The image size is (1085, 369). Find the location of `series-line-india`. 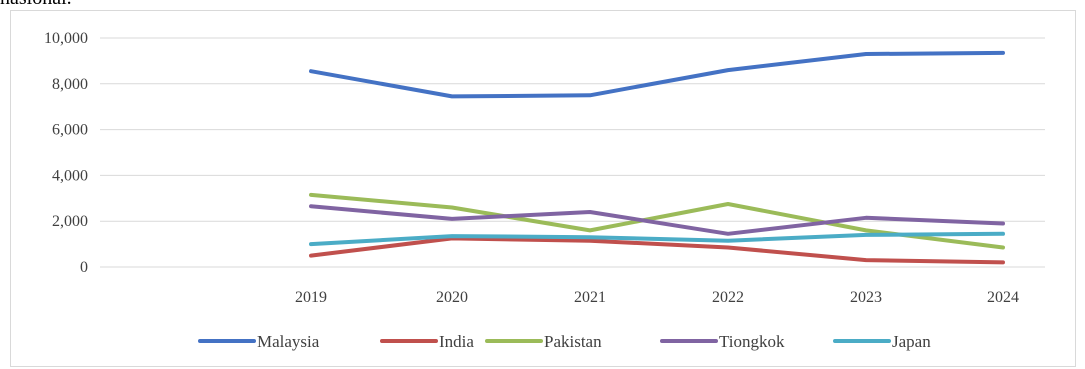

series-line-india is located at coordinates (657, 250).